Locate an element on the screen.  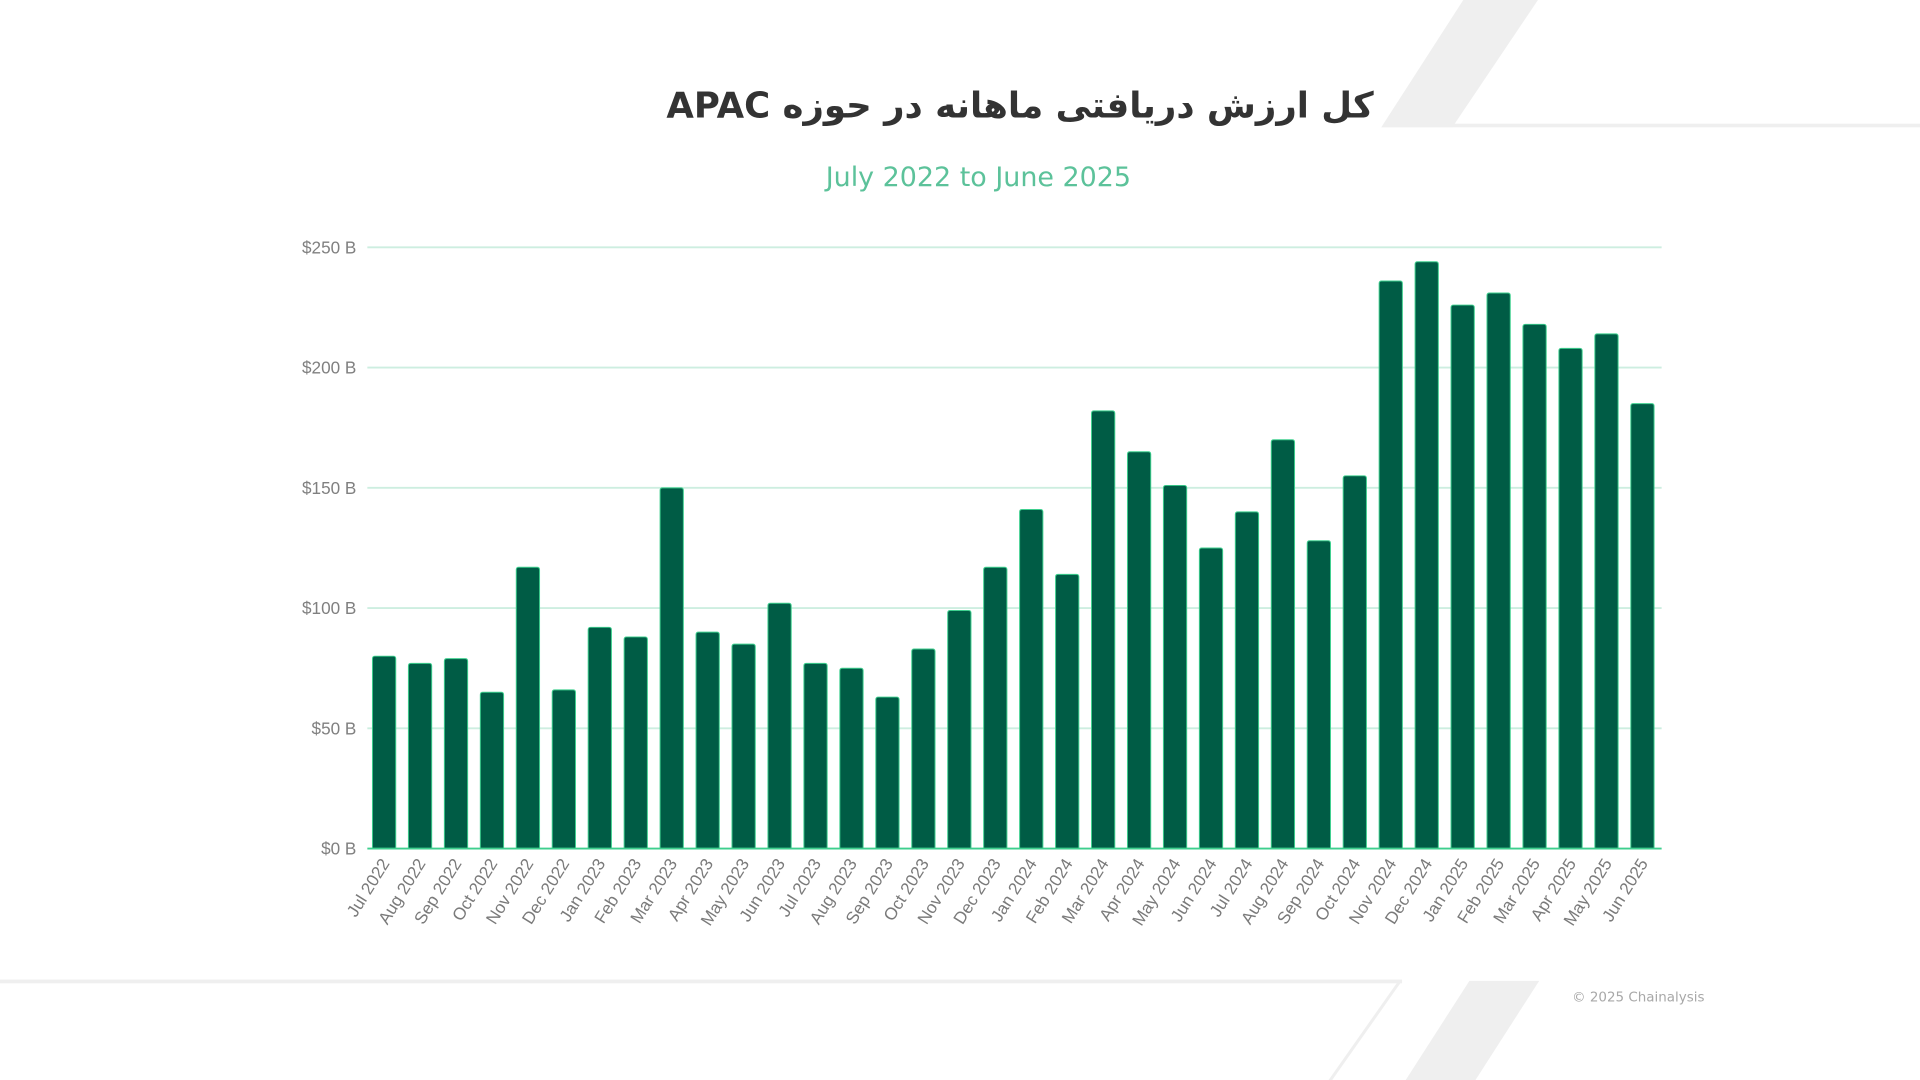
y-tick-label: $0 B is located at coordinates (338, 849).